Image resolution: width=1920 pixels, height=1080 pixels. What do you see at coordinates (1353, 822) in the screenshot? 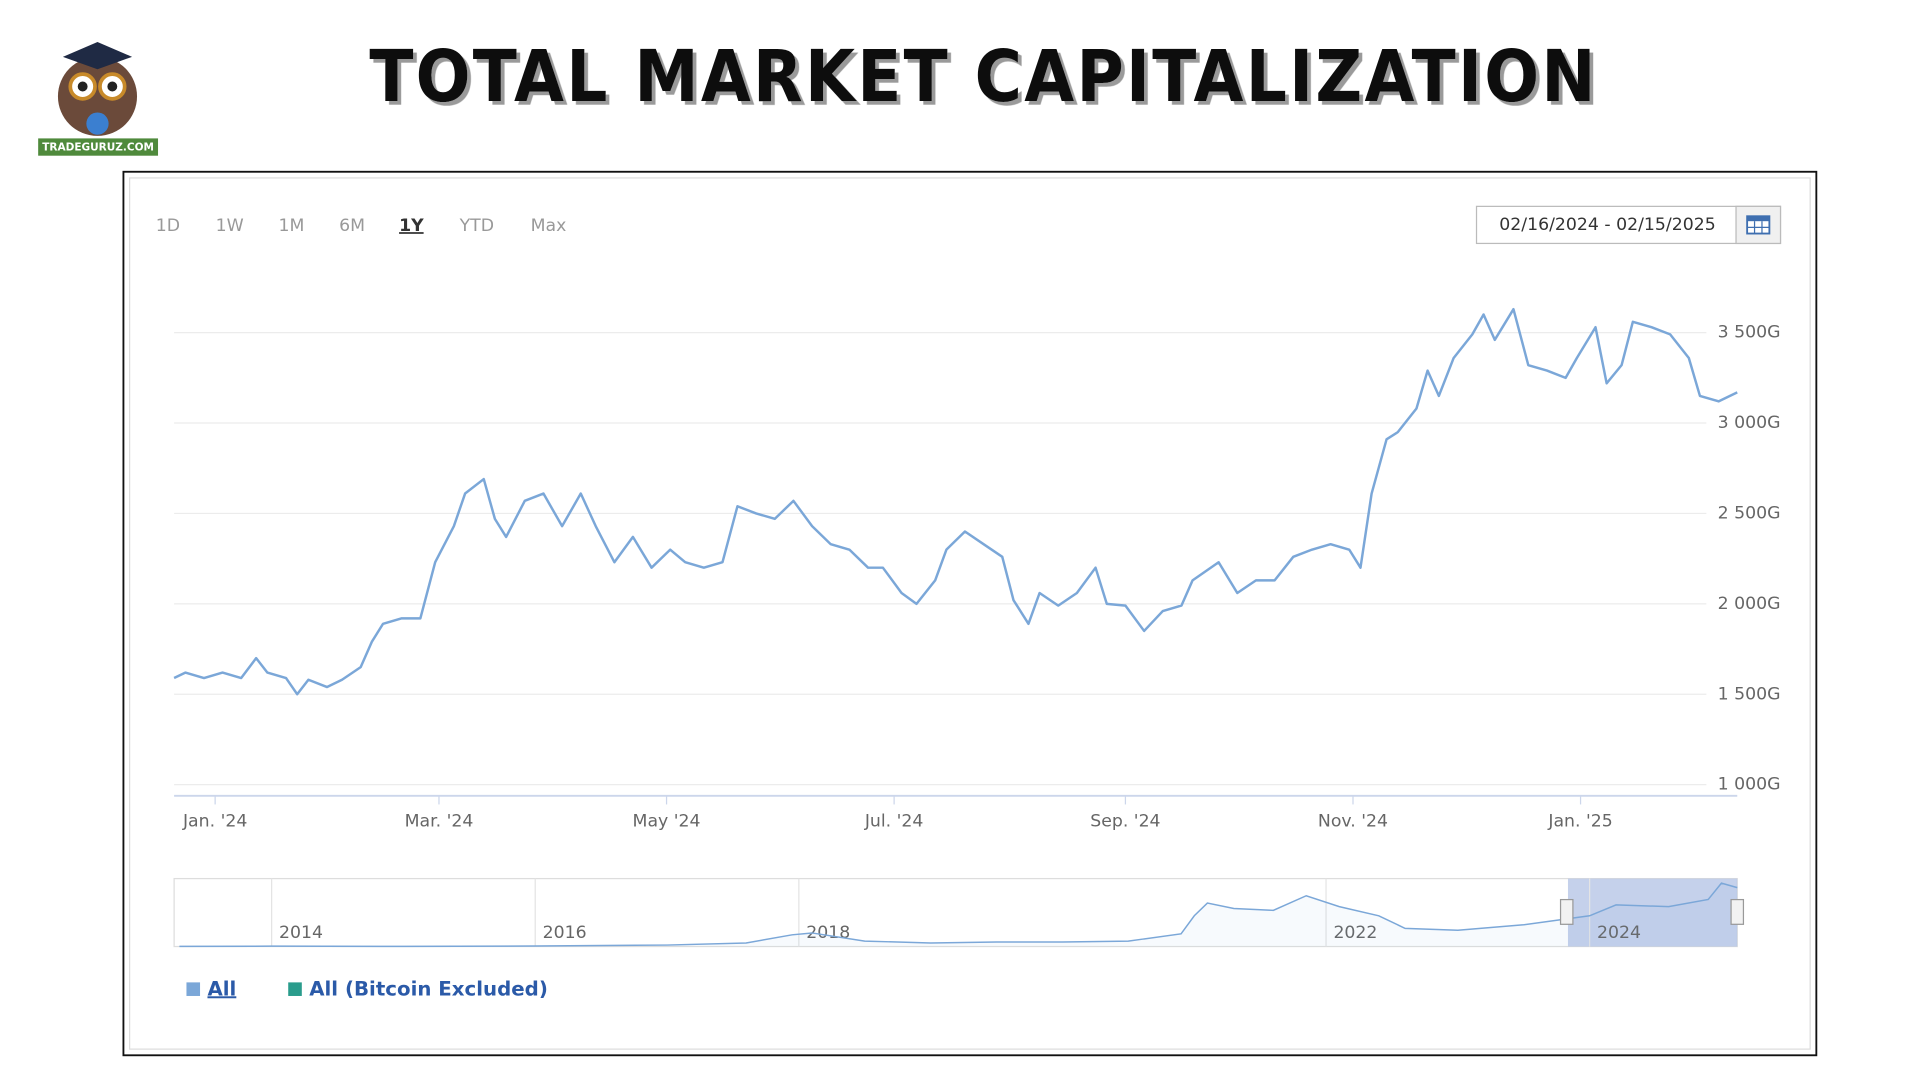
I see `x-tick-label: Nov. '24` at bounding box center [1353, 822].